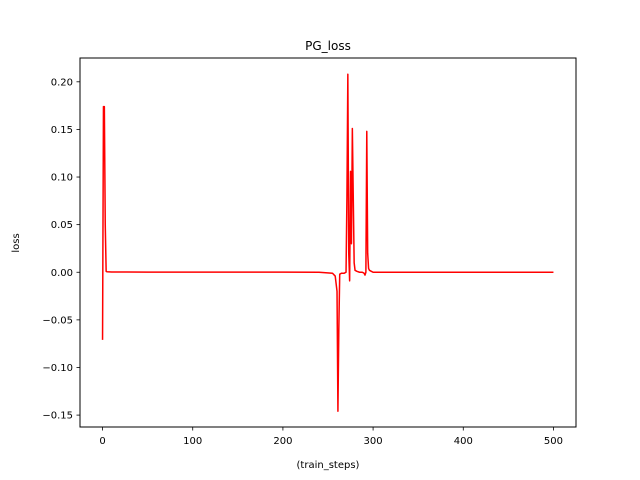 This screenshot has width=640, height=480. I want to click on x-tick-label: 0, so click(102, 441).